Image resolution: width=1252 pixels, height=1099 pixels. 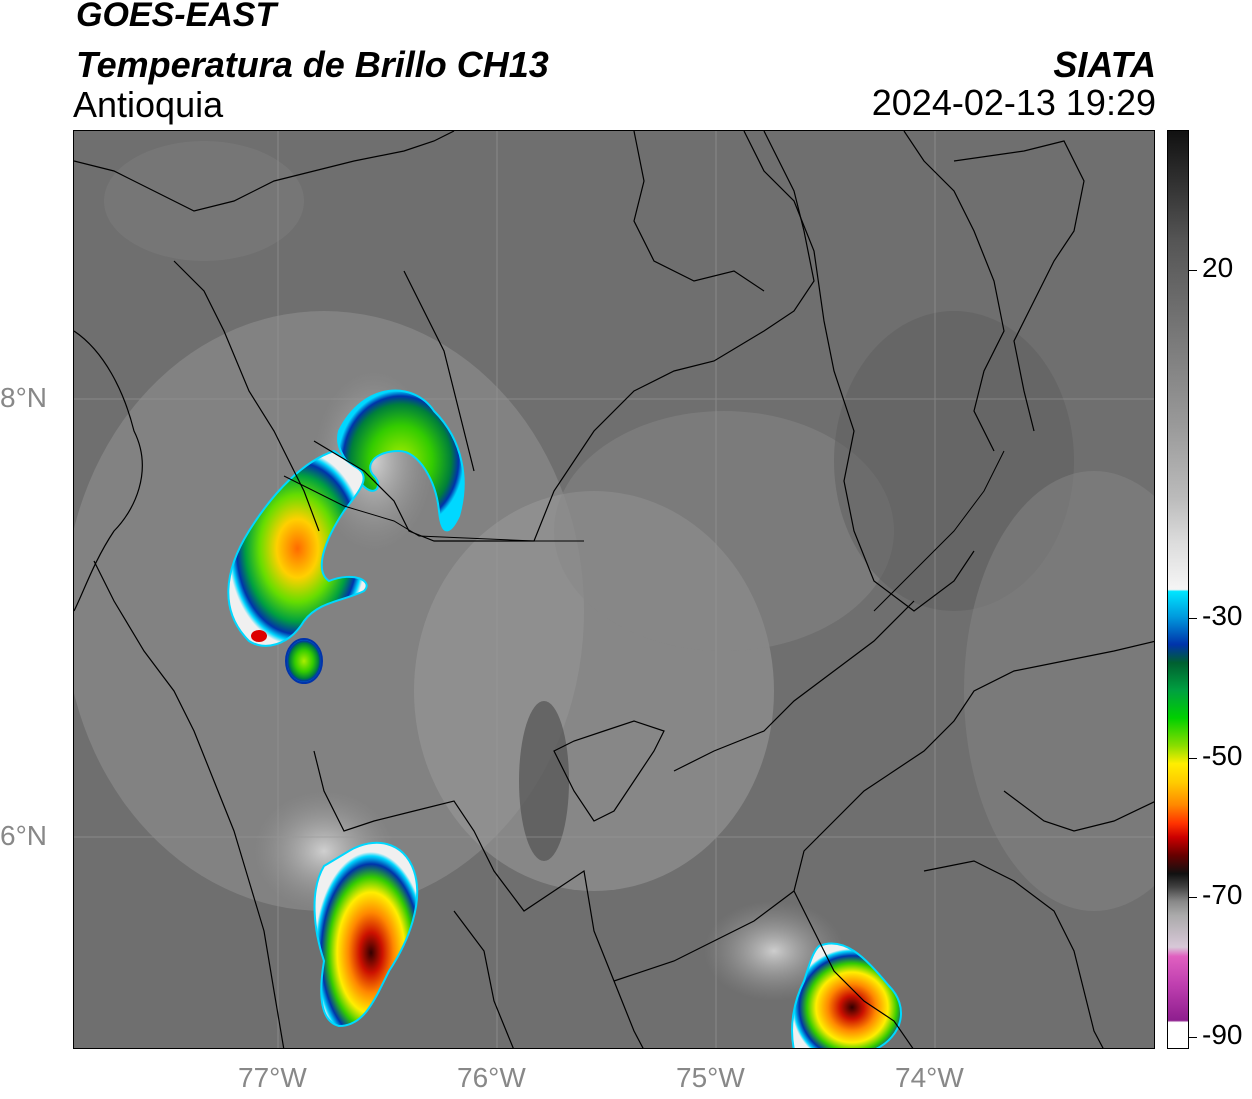 What do you see at coordinates (23, 835) in the screenshot?
I see `lat-label-6n: 6°N` at bounding box center [23, 835].